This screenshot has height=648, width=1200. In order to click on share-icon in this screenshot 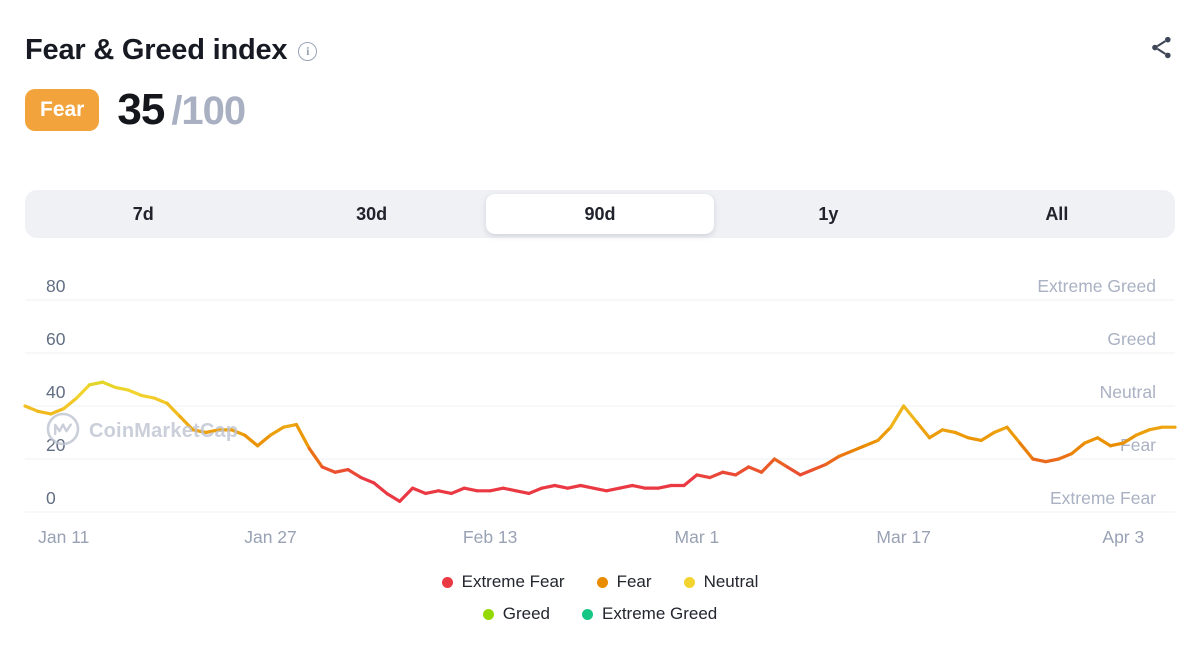, I will do `click(1161, 50)`.